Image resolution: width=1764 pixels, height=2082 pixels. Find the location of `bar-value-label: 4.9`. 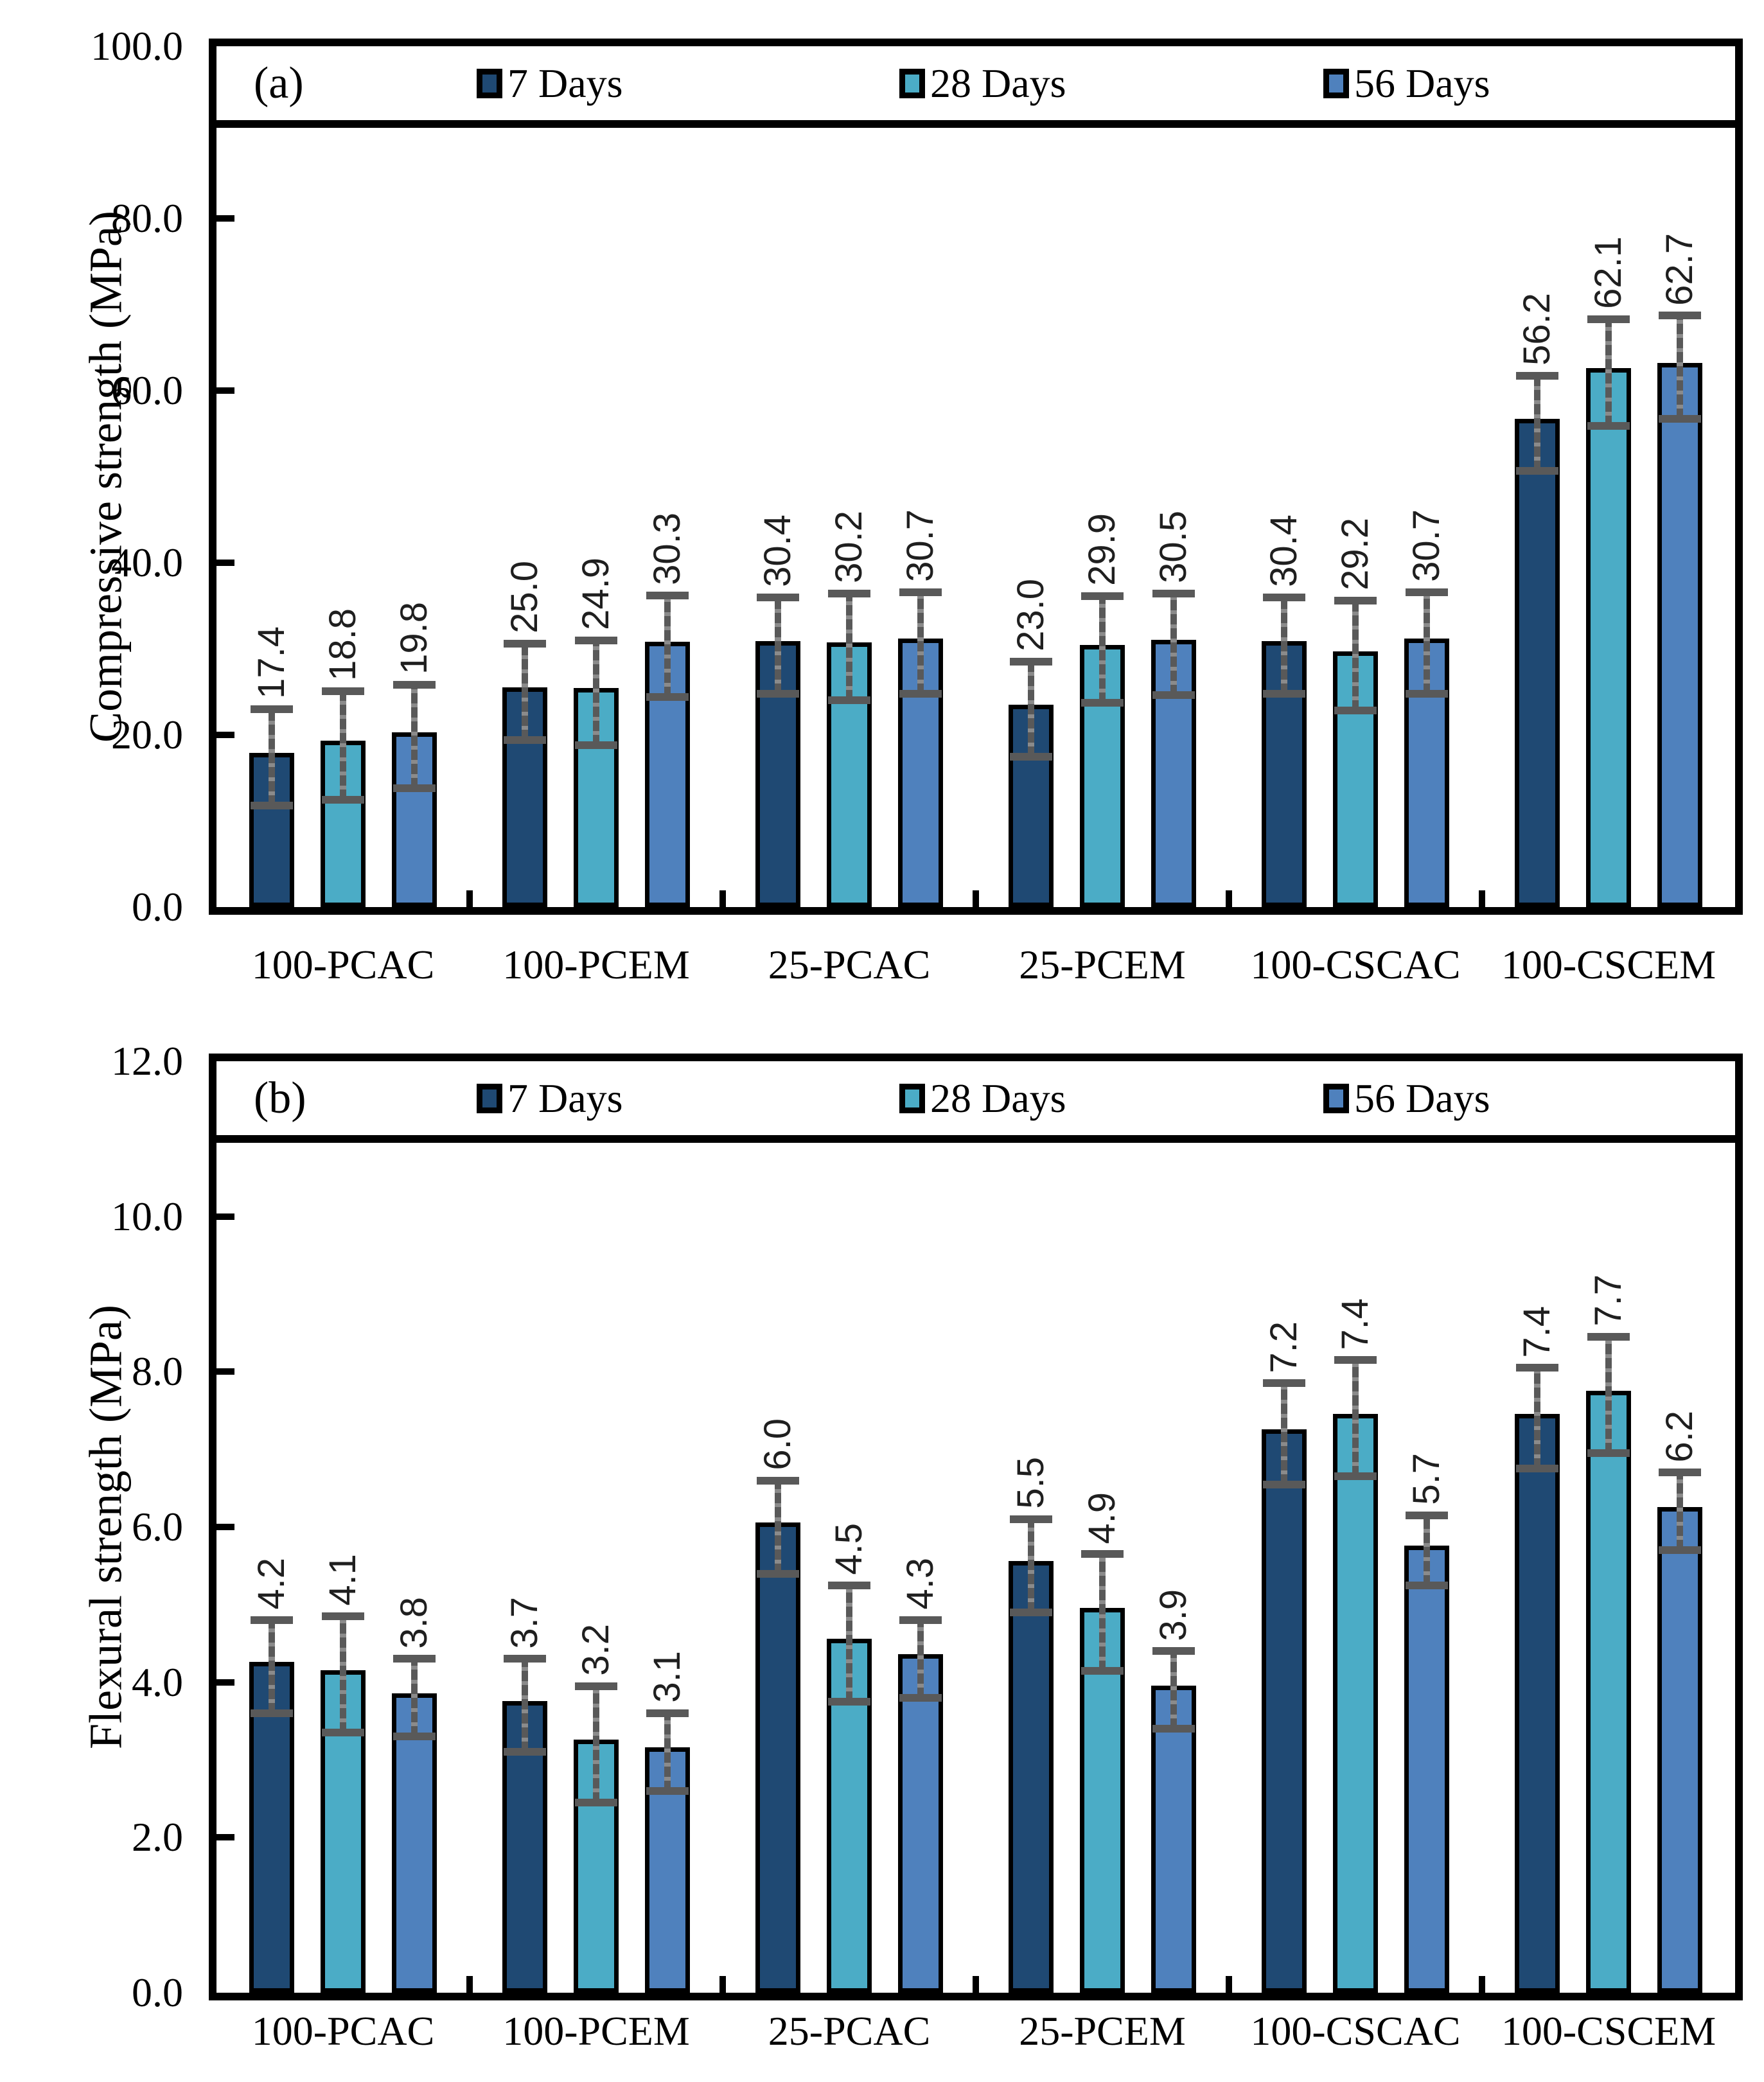

bar-value-label: 4.9 is located at coordinates (1102, 1518).